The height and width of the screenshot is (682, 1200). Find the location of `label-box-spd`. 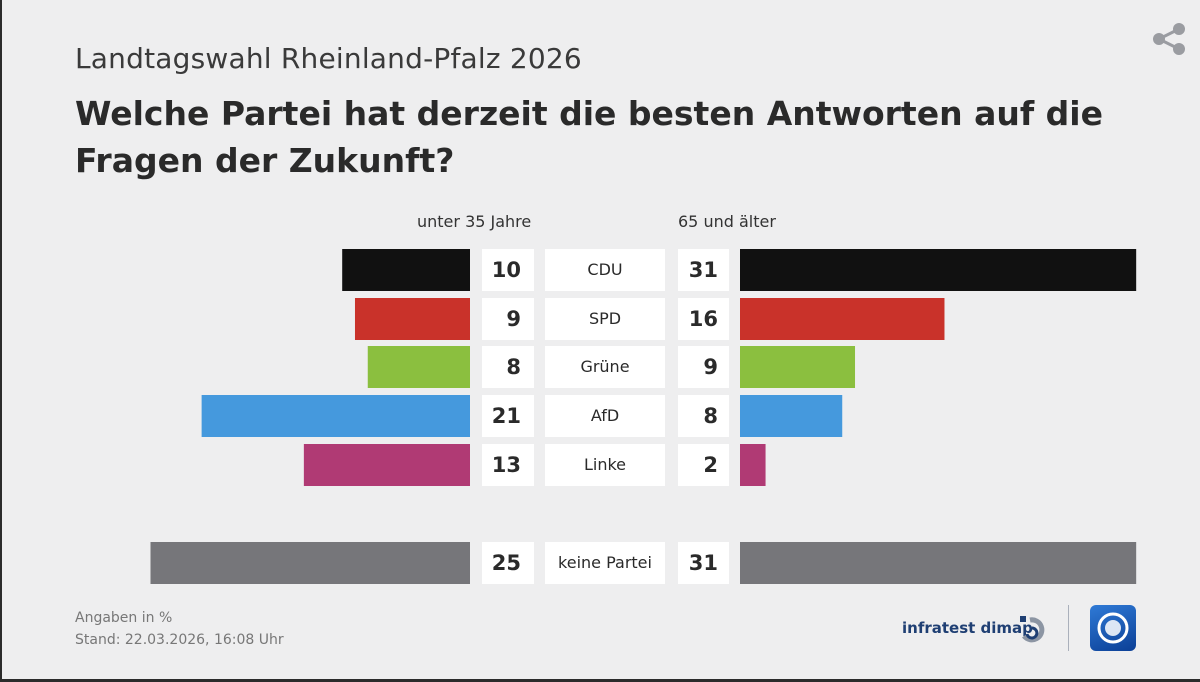

label-box-spd is located at coordinates (605, 319).